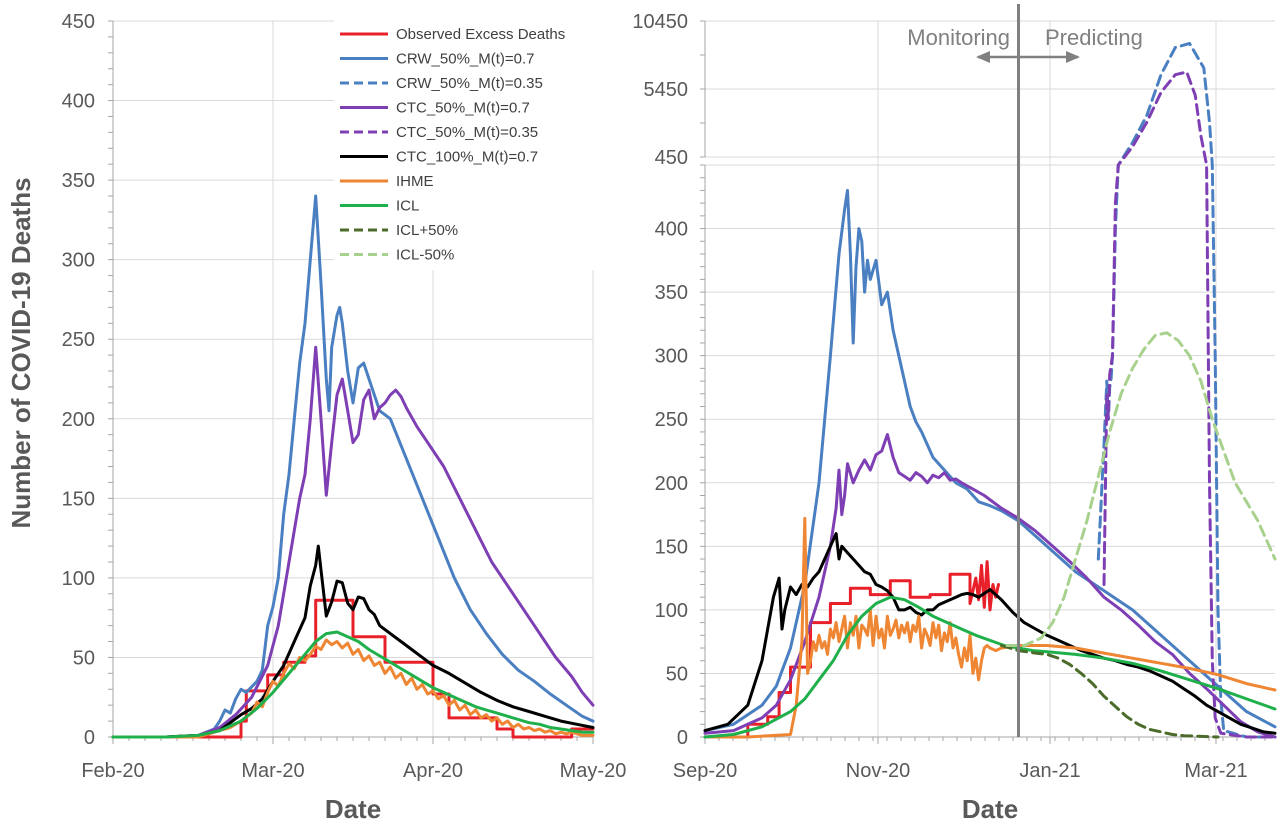  Describe the element at coordinates (407, 206) in the screenshot. I see `legend-label-icl: ICL` at that location.